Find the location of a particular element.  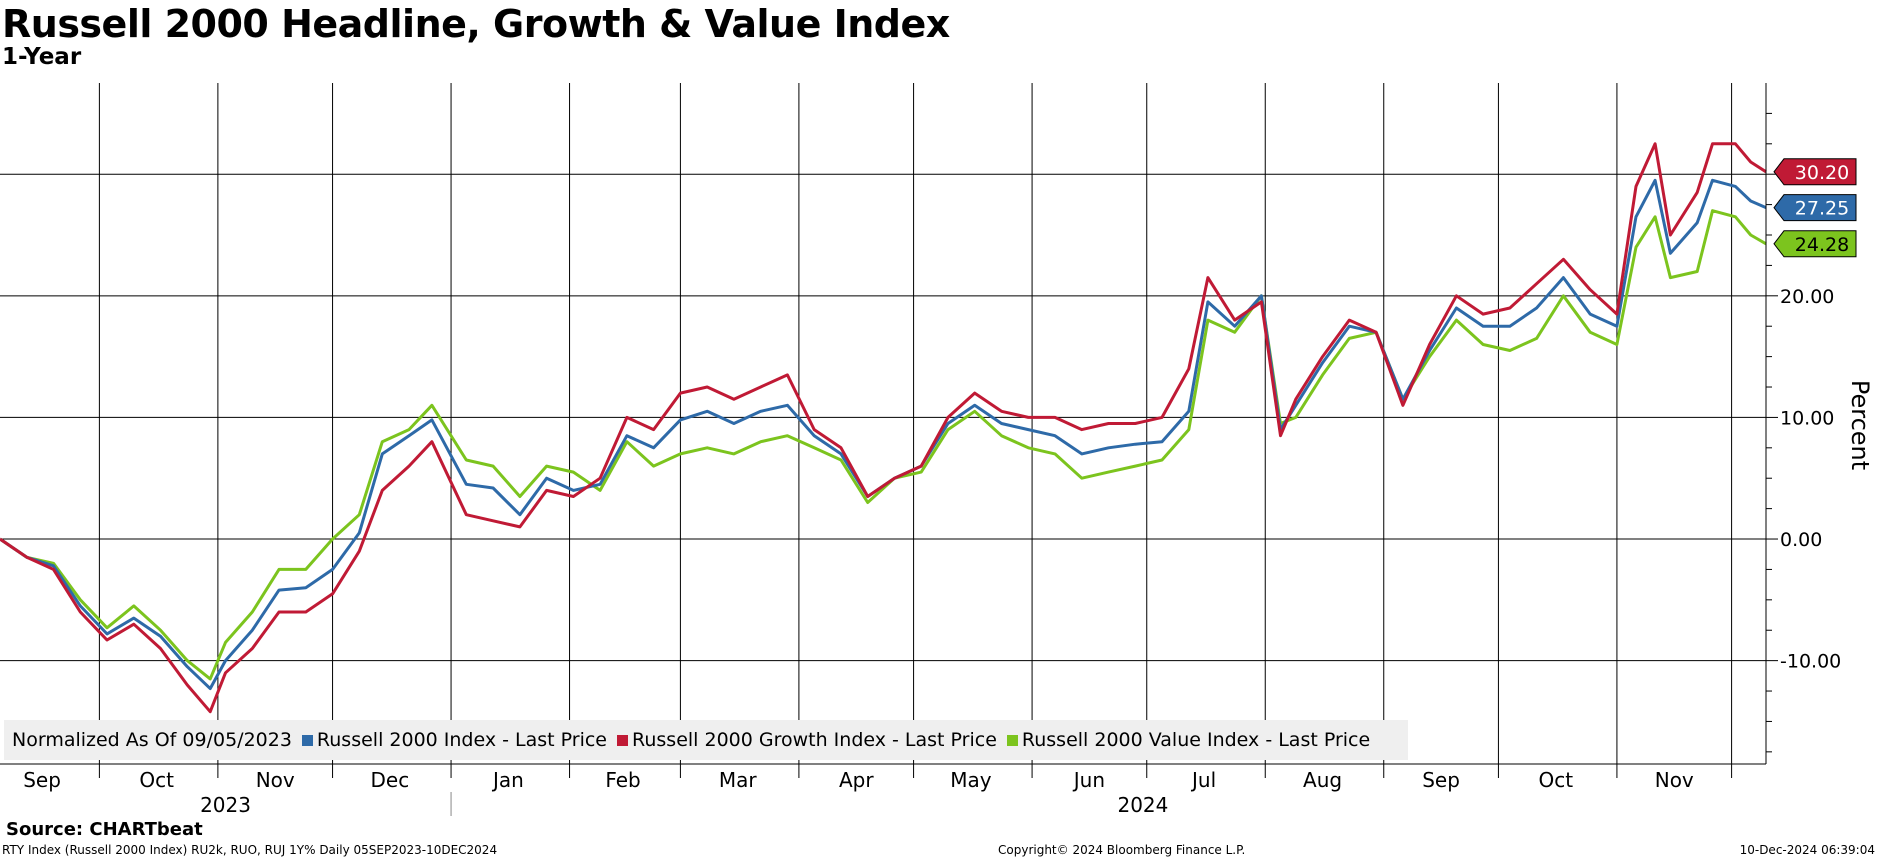

y-axis-title: Percent is located at coordinates (1860, 425).